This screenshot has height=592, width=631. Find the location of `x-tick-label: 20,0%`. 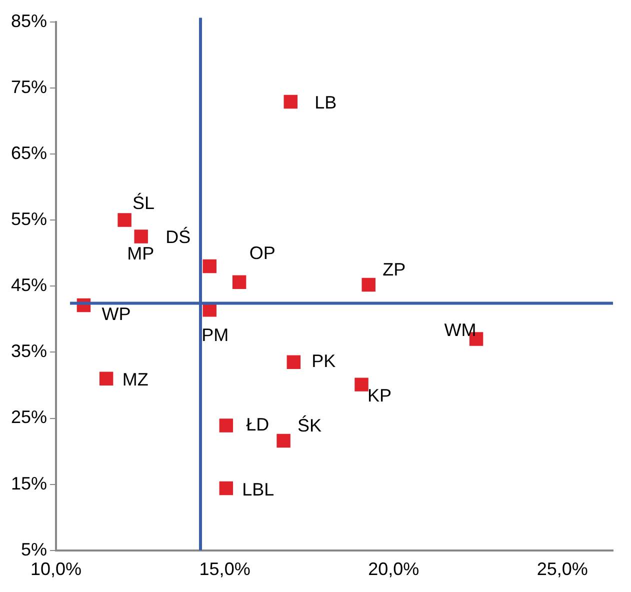

x-tick-label: 20,0% is located at coordinates (394, 569).